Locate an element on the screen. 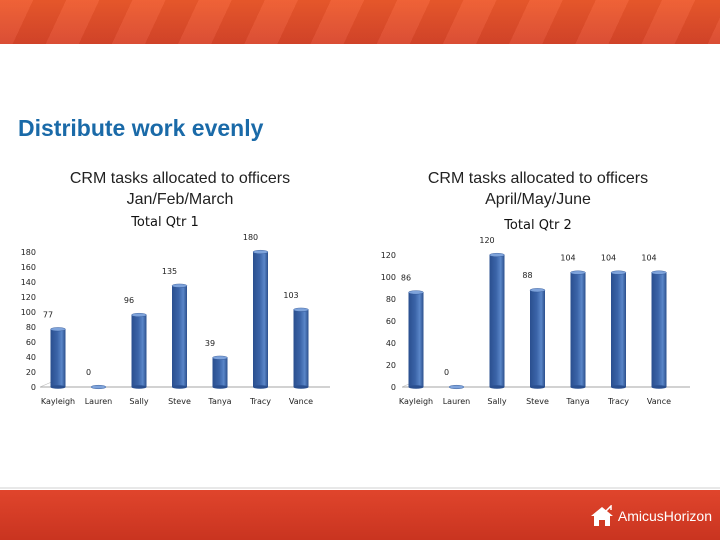  chart1-title: Total Qtr 1 is located at coordinates (165, 222).